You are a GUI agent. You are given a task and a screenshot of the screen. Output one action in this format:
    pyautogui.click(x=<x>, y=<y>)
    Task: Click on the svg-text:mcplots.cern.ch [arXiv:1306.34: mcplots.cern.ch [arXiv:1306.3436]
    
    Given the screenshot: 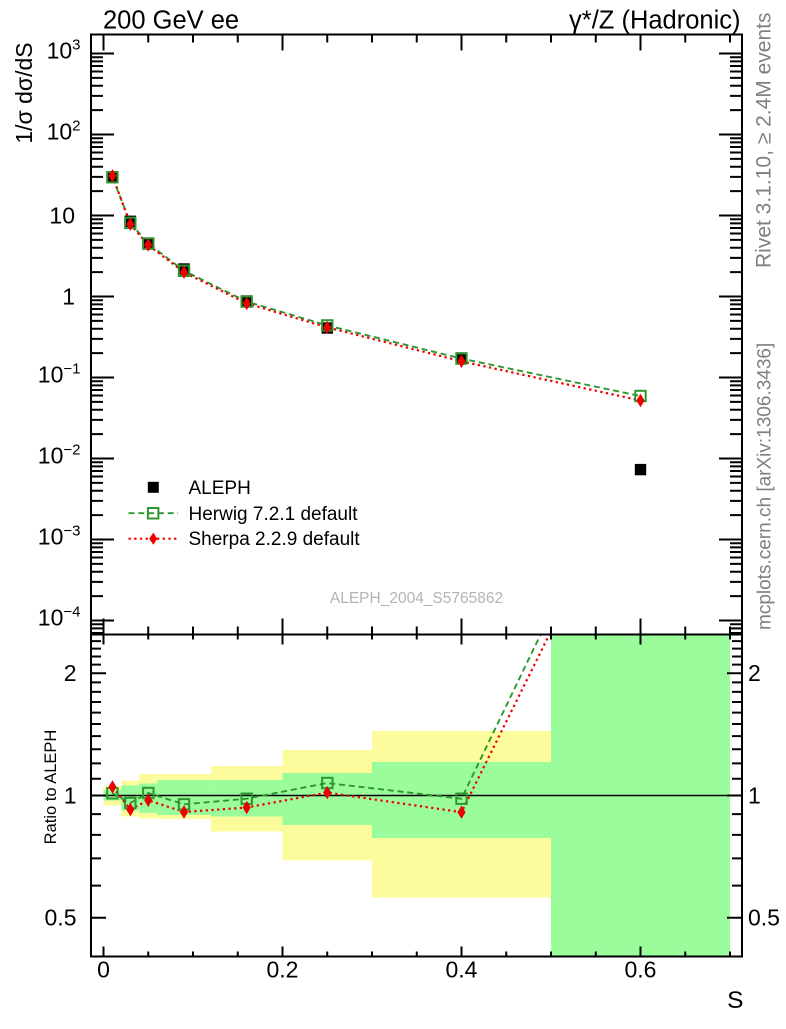 What is the action you would take?
    pyautogui.click(x=765, y=486)
    